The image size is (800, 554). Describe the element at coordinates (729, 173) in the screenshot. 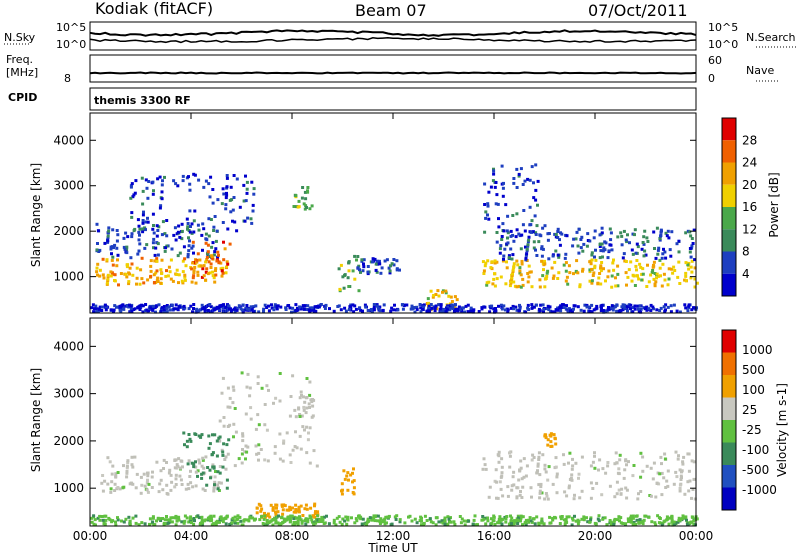

I see `colorbar-swatch` at that location.